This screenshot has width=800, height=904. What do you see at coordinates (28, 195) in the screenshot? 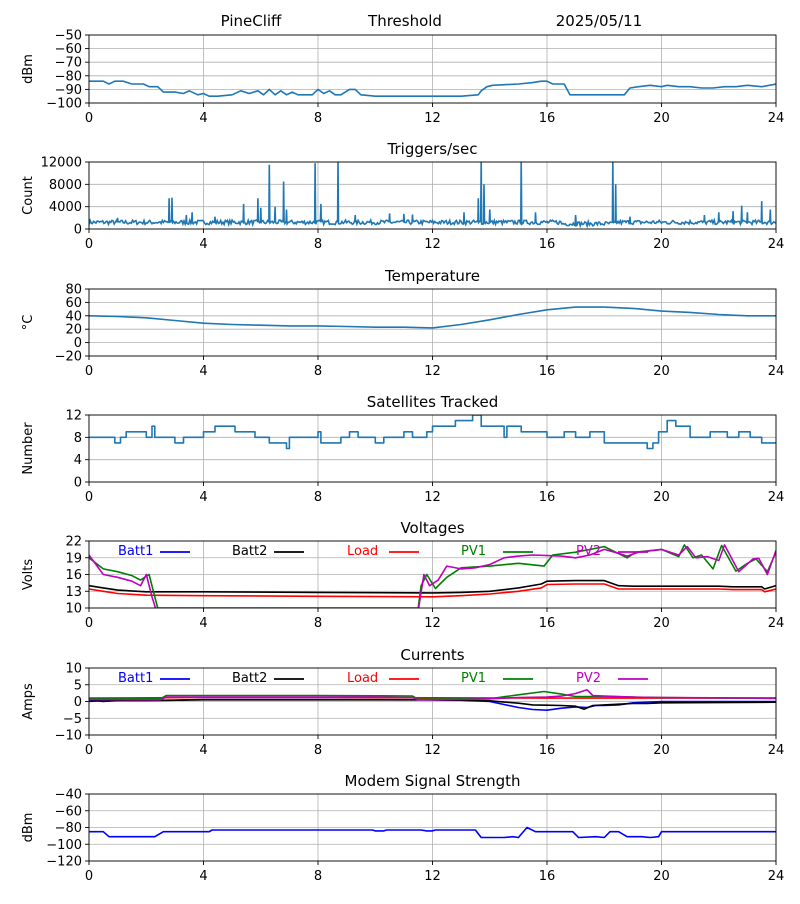
I see `y-axis-label: Count` at bounding box center [28, 195].